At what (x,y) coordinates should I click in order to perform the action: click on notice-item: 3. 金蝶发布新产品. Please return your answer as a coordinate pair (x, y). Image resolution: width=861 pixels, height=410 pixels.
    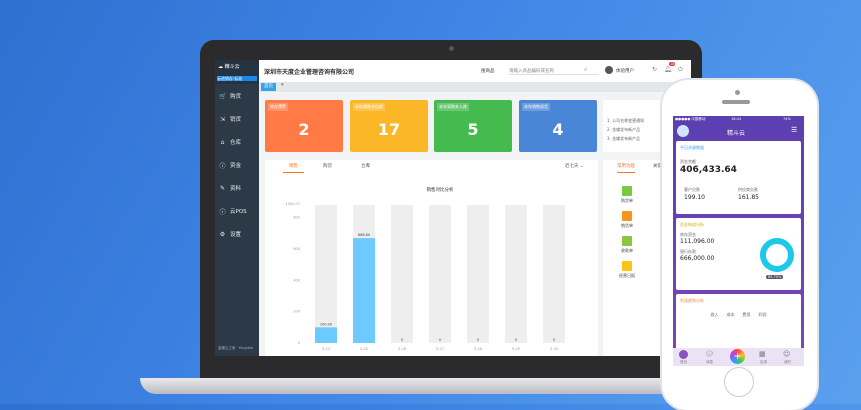
    Looking at the image, I should click on (624, 138).